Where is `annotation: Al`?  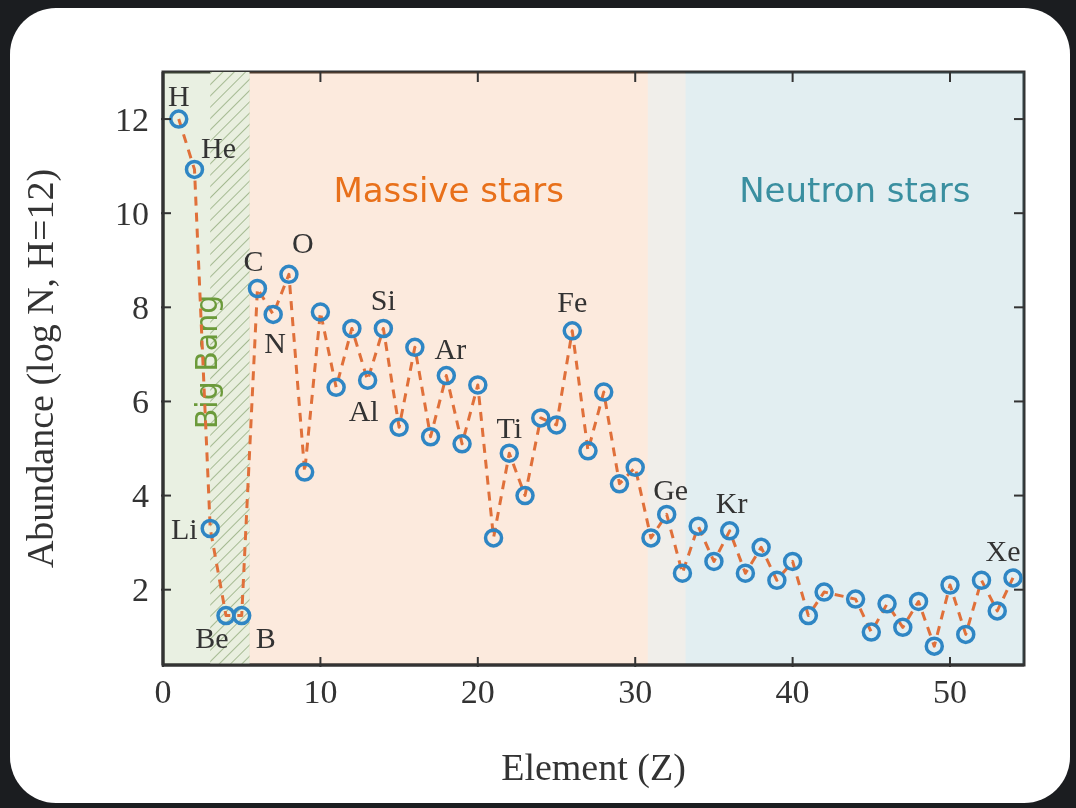
annotation: Al is located at coordinates (363, 410).